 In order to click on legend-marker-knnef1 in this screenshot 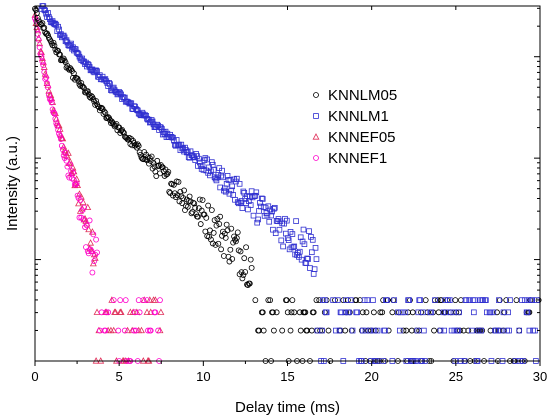, I will do `click(316, 158)`.